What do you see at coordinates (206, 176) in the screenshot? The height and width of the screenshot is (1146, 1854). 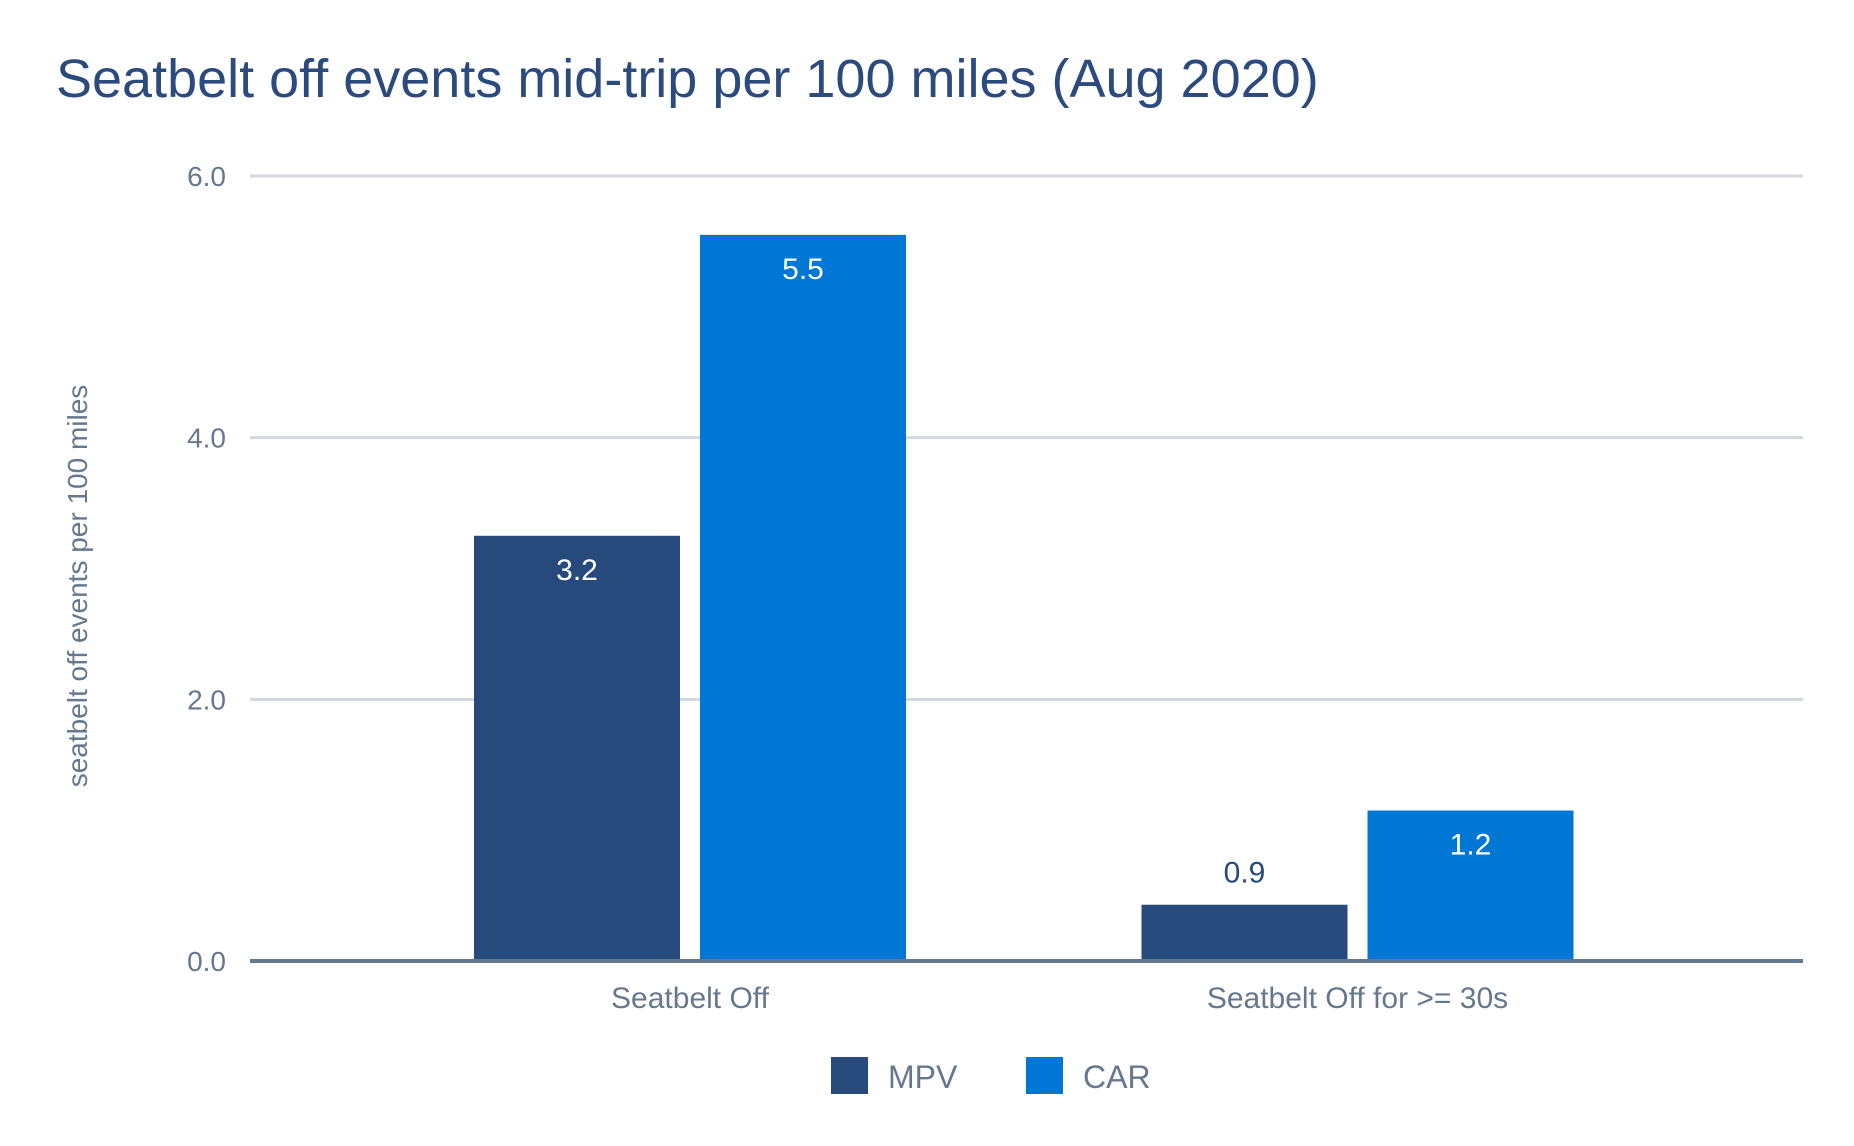 I see `y-tick-label: 6.0` at bounding box center [206, 176].